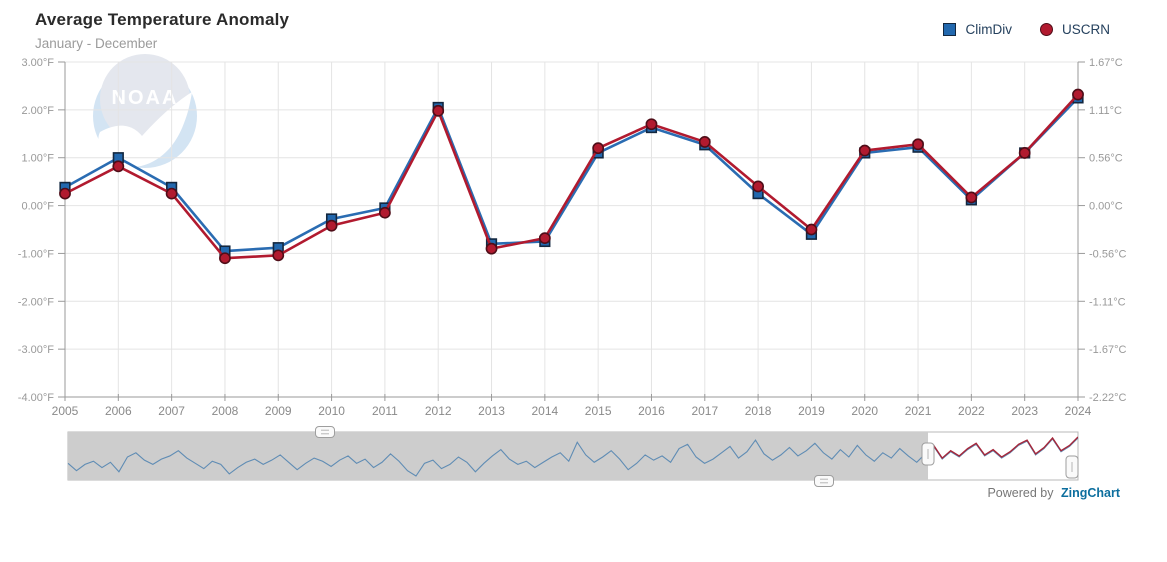 The height and width of the screenshot is (562, 1167). I want to click on preview-mask, so click(498, 456).